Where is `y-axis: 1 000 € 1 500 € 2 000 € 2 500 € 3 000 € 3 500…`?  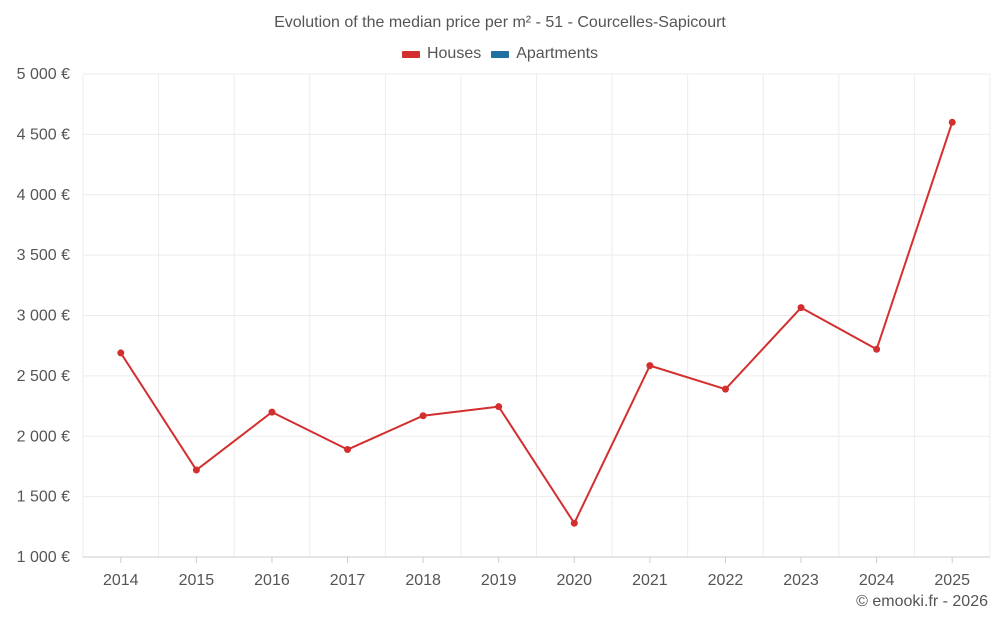
y-axis: 1 000 € 1 500 € 2 000 € 2 500 € 3 000 € 3 500… is located at coordinates (43, 316).